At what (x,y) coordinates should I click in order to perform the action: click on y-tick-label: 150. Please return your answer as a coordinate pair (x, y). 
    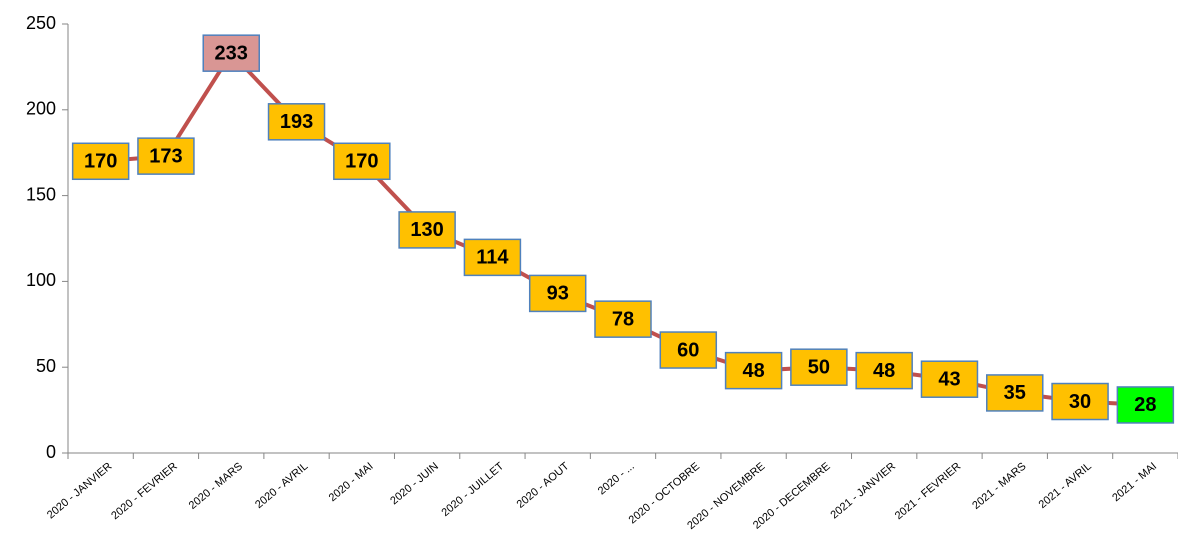
    Looking at the image, I should click on (41, 194).